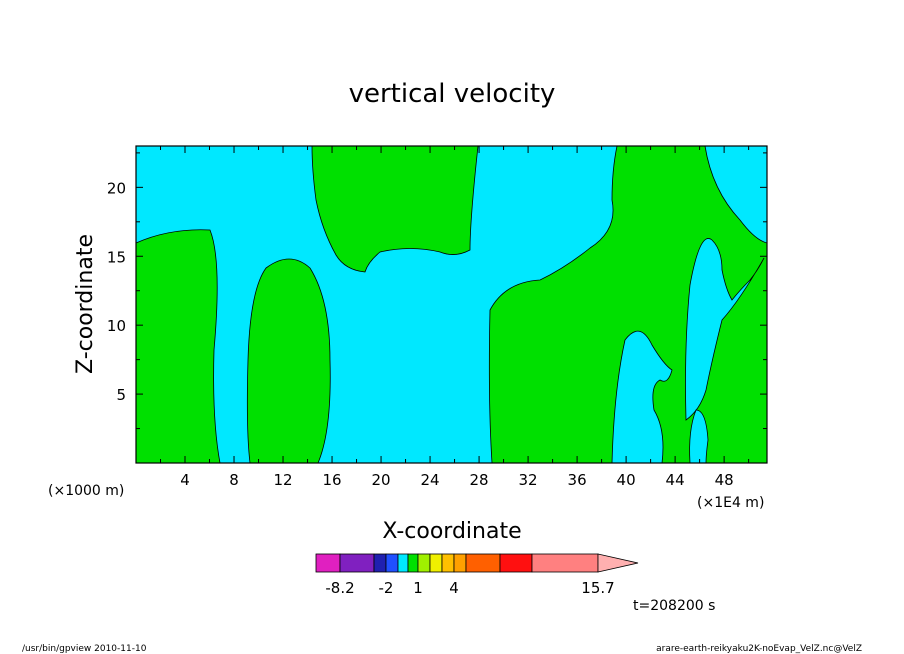 This screenshot has height=654, width=904. What do you see at coordinates (331, 480) in the screenshot?
I see `x-tick-label: 16` at bounding box center [331, 480].